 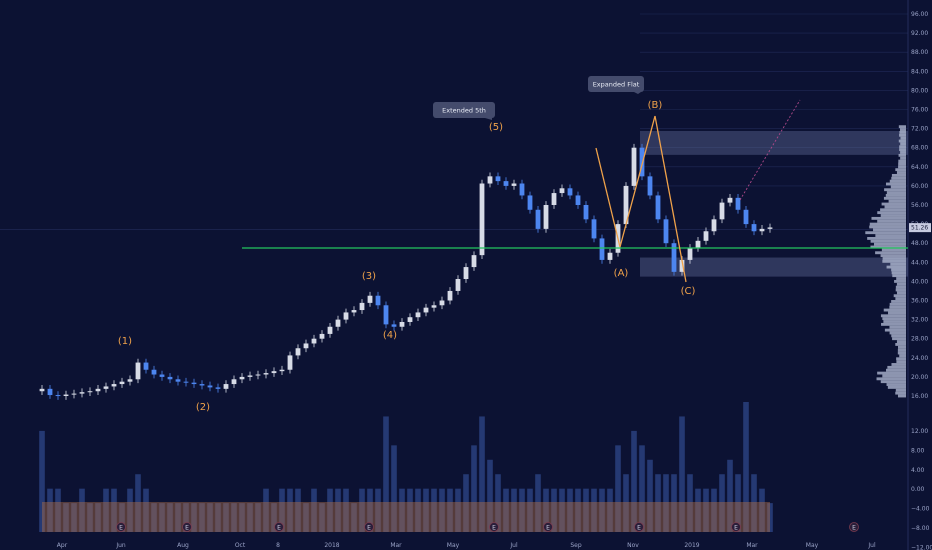 What do you see at coordinates (183, 545) in the screenshot?
I see `time-tick: Aug` at bounding box center [183, 545].